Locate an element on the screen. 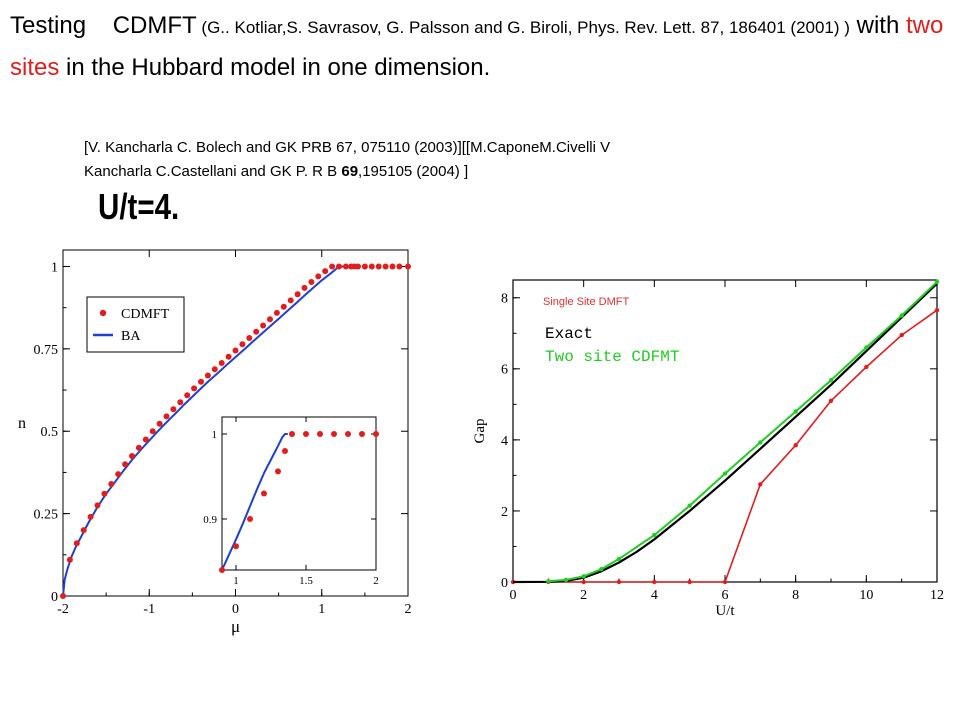 The height and width of the screenshot is (720, 960). gap-xtick-label: 0 is located at coordinates (513, 595).